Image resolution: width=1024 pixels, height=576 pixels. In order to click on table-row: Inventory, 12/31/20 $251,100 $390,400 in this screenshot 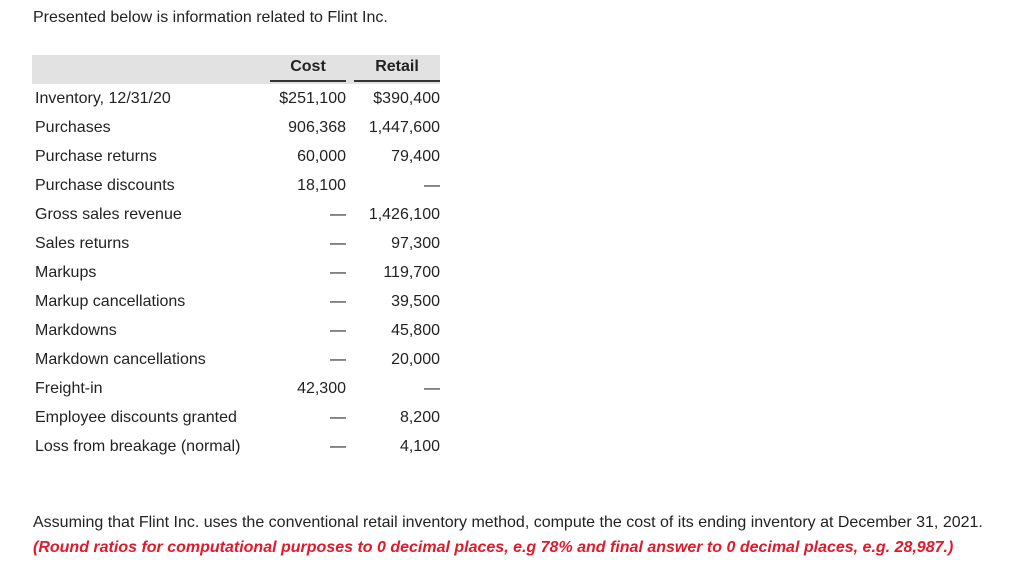, I will do `click(236, 98)`.